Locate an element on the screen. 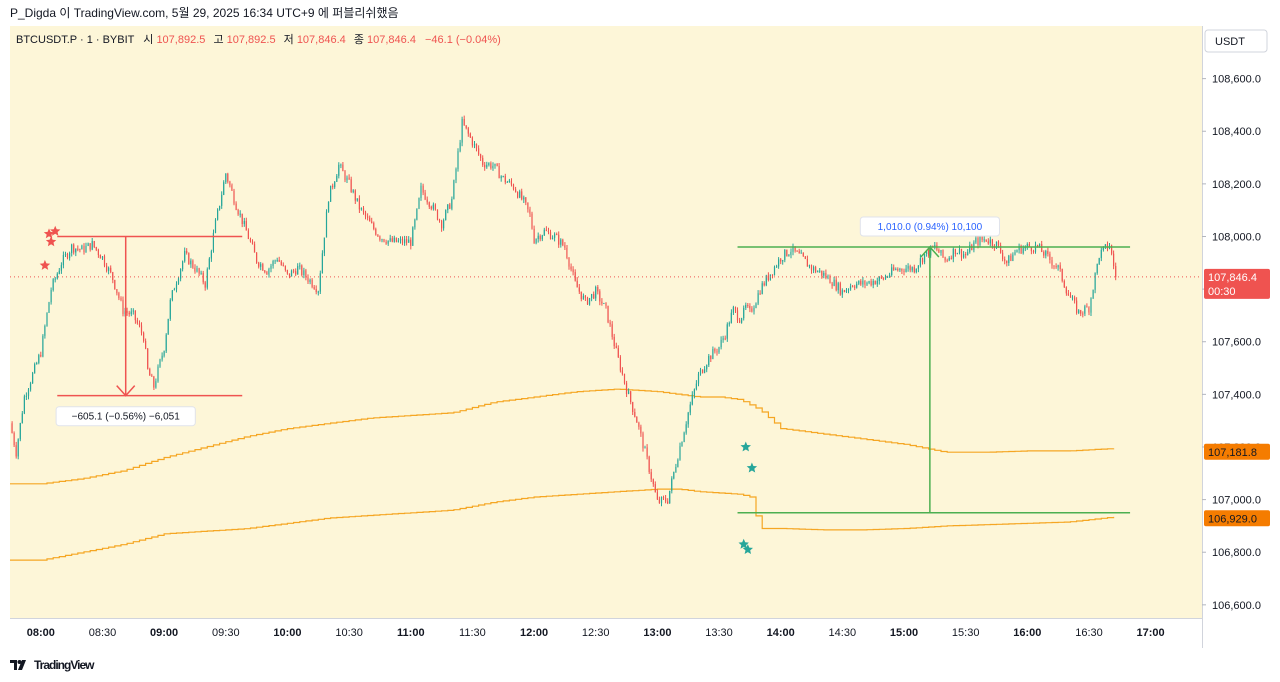 This screenshot has height=682, width=1280. time-tick-label: 10:30 is located at coordinates (349, 633).